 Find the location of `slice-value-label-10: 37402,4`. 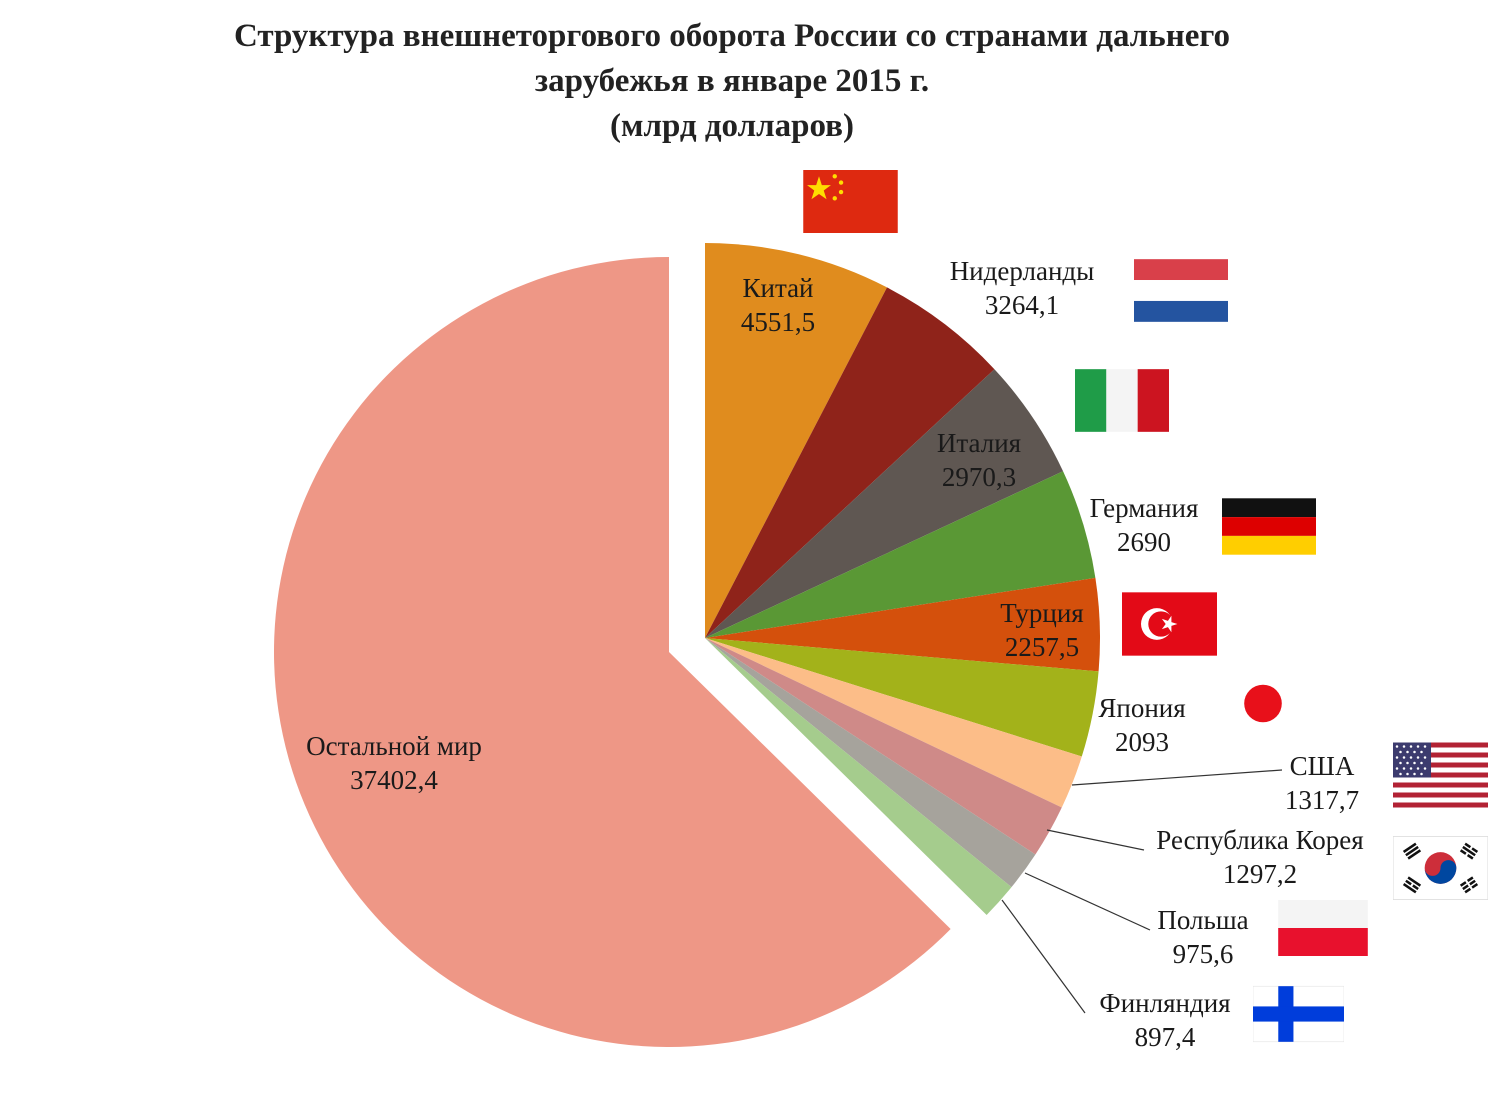

slice-value-label-10: 37402,4 is located at coordinates (394, 780).